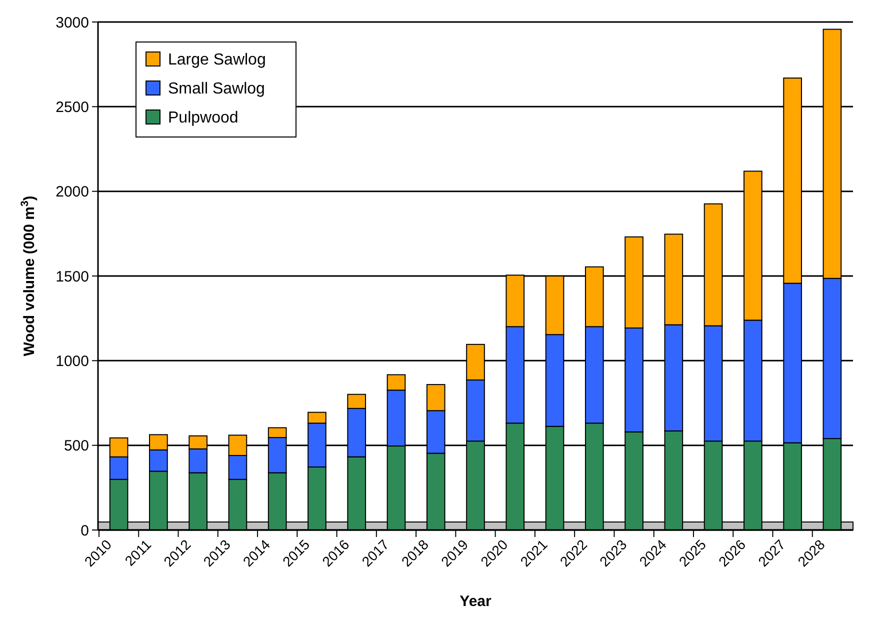  What do you see at coordinates (203, 118) in the screenshot?
I see `legend-label: Pulpwood` at bounding box center [203, 118].